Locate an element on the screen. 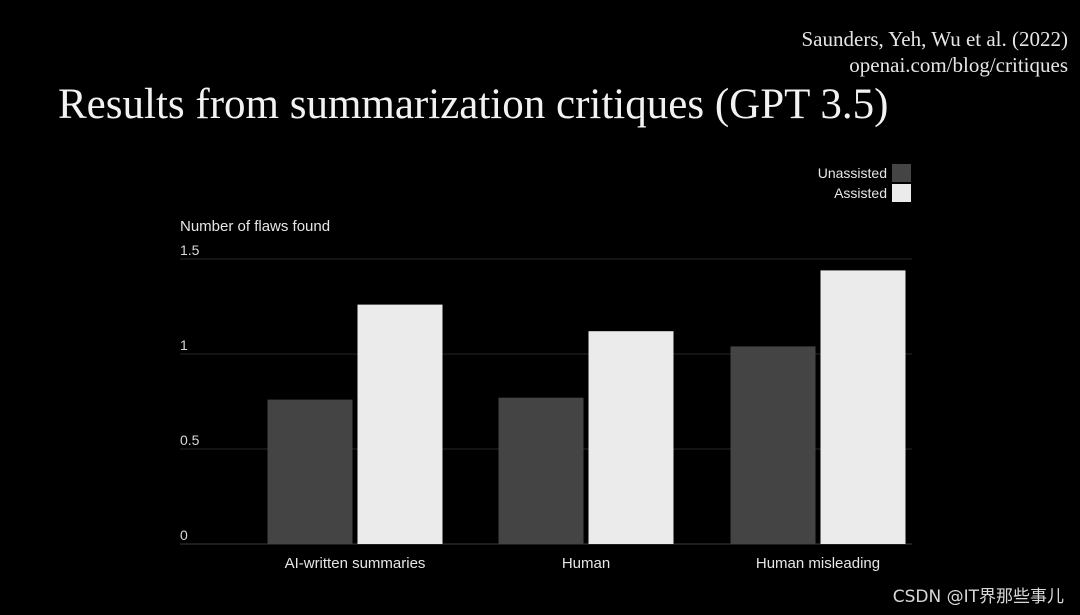 This screenshot has width=1080, height=615. x-category-label: Human misleading is located at coordinates (818, 563).